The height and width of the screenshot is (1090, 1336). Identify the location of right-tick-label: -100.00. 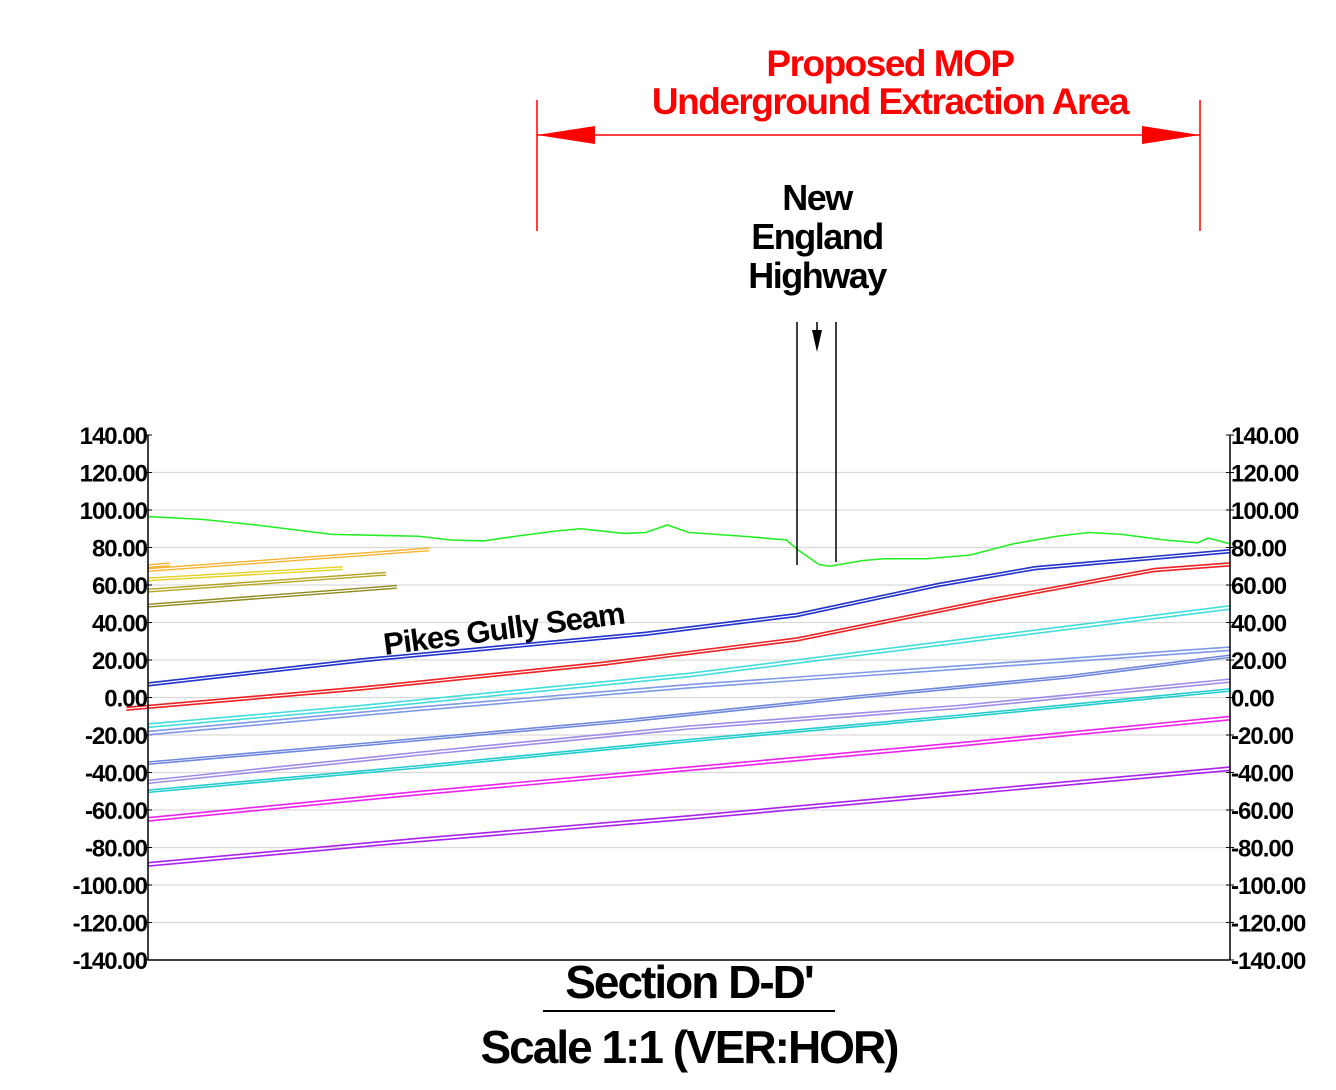
(1268, 886).